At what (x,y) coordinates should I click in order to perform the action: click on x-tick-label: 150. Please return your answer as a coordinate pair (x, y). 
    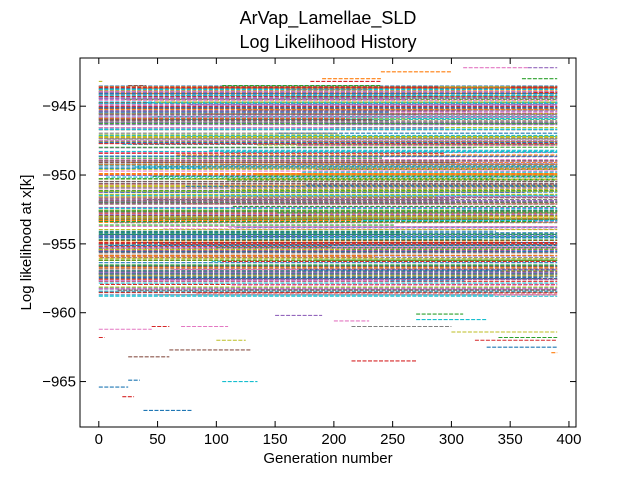
    Looking at the image, I should click on (275, 439).